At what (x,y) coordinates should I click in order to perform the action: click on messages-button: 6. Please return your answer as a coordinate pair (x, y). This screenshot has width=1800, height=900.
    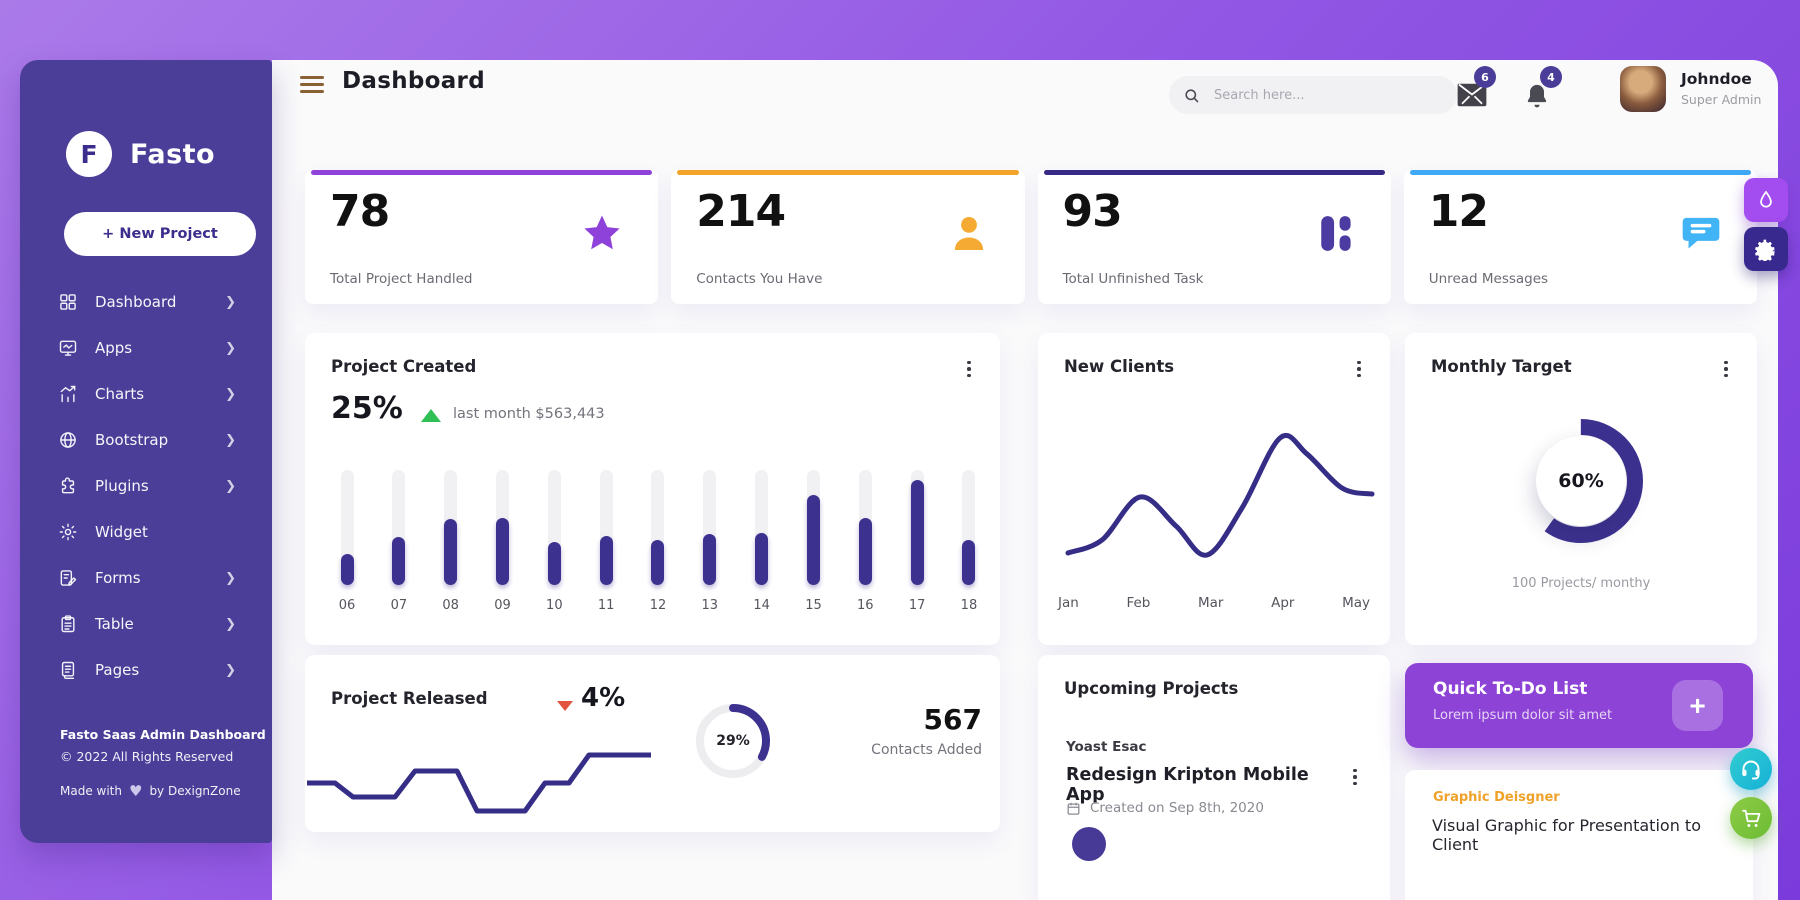
    Looking at the image, I should click on (1473, 91).